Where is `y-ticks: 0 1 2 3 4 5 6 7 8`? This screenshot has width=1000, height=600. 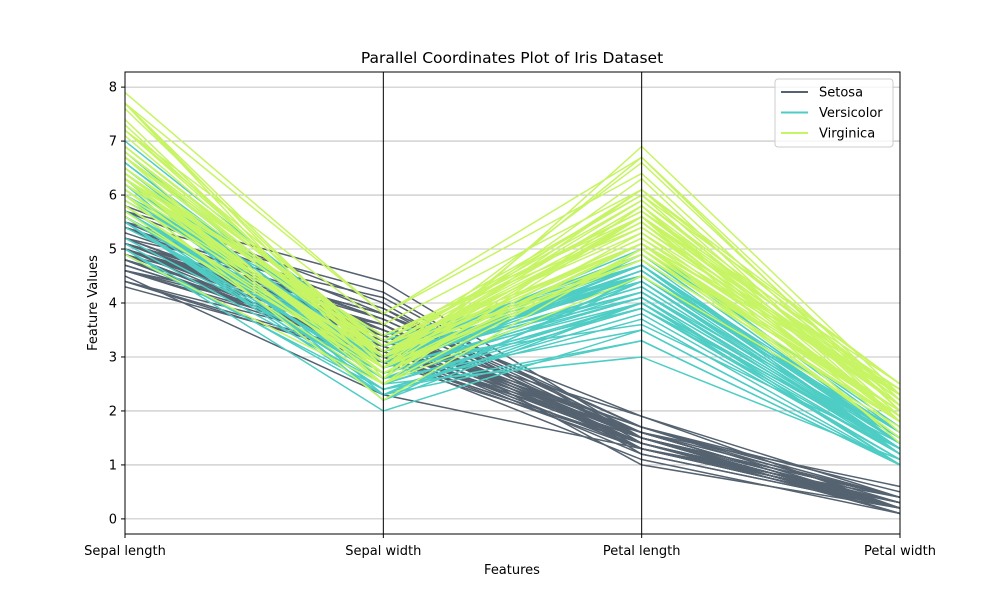
y-ticks: 0 1 2 3 4 5 6 7 8 is located at coordinates (117, 304).